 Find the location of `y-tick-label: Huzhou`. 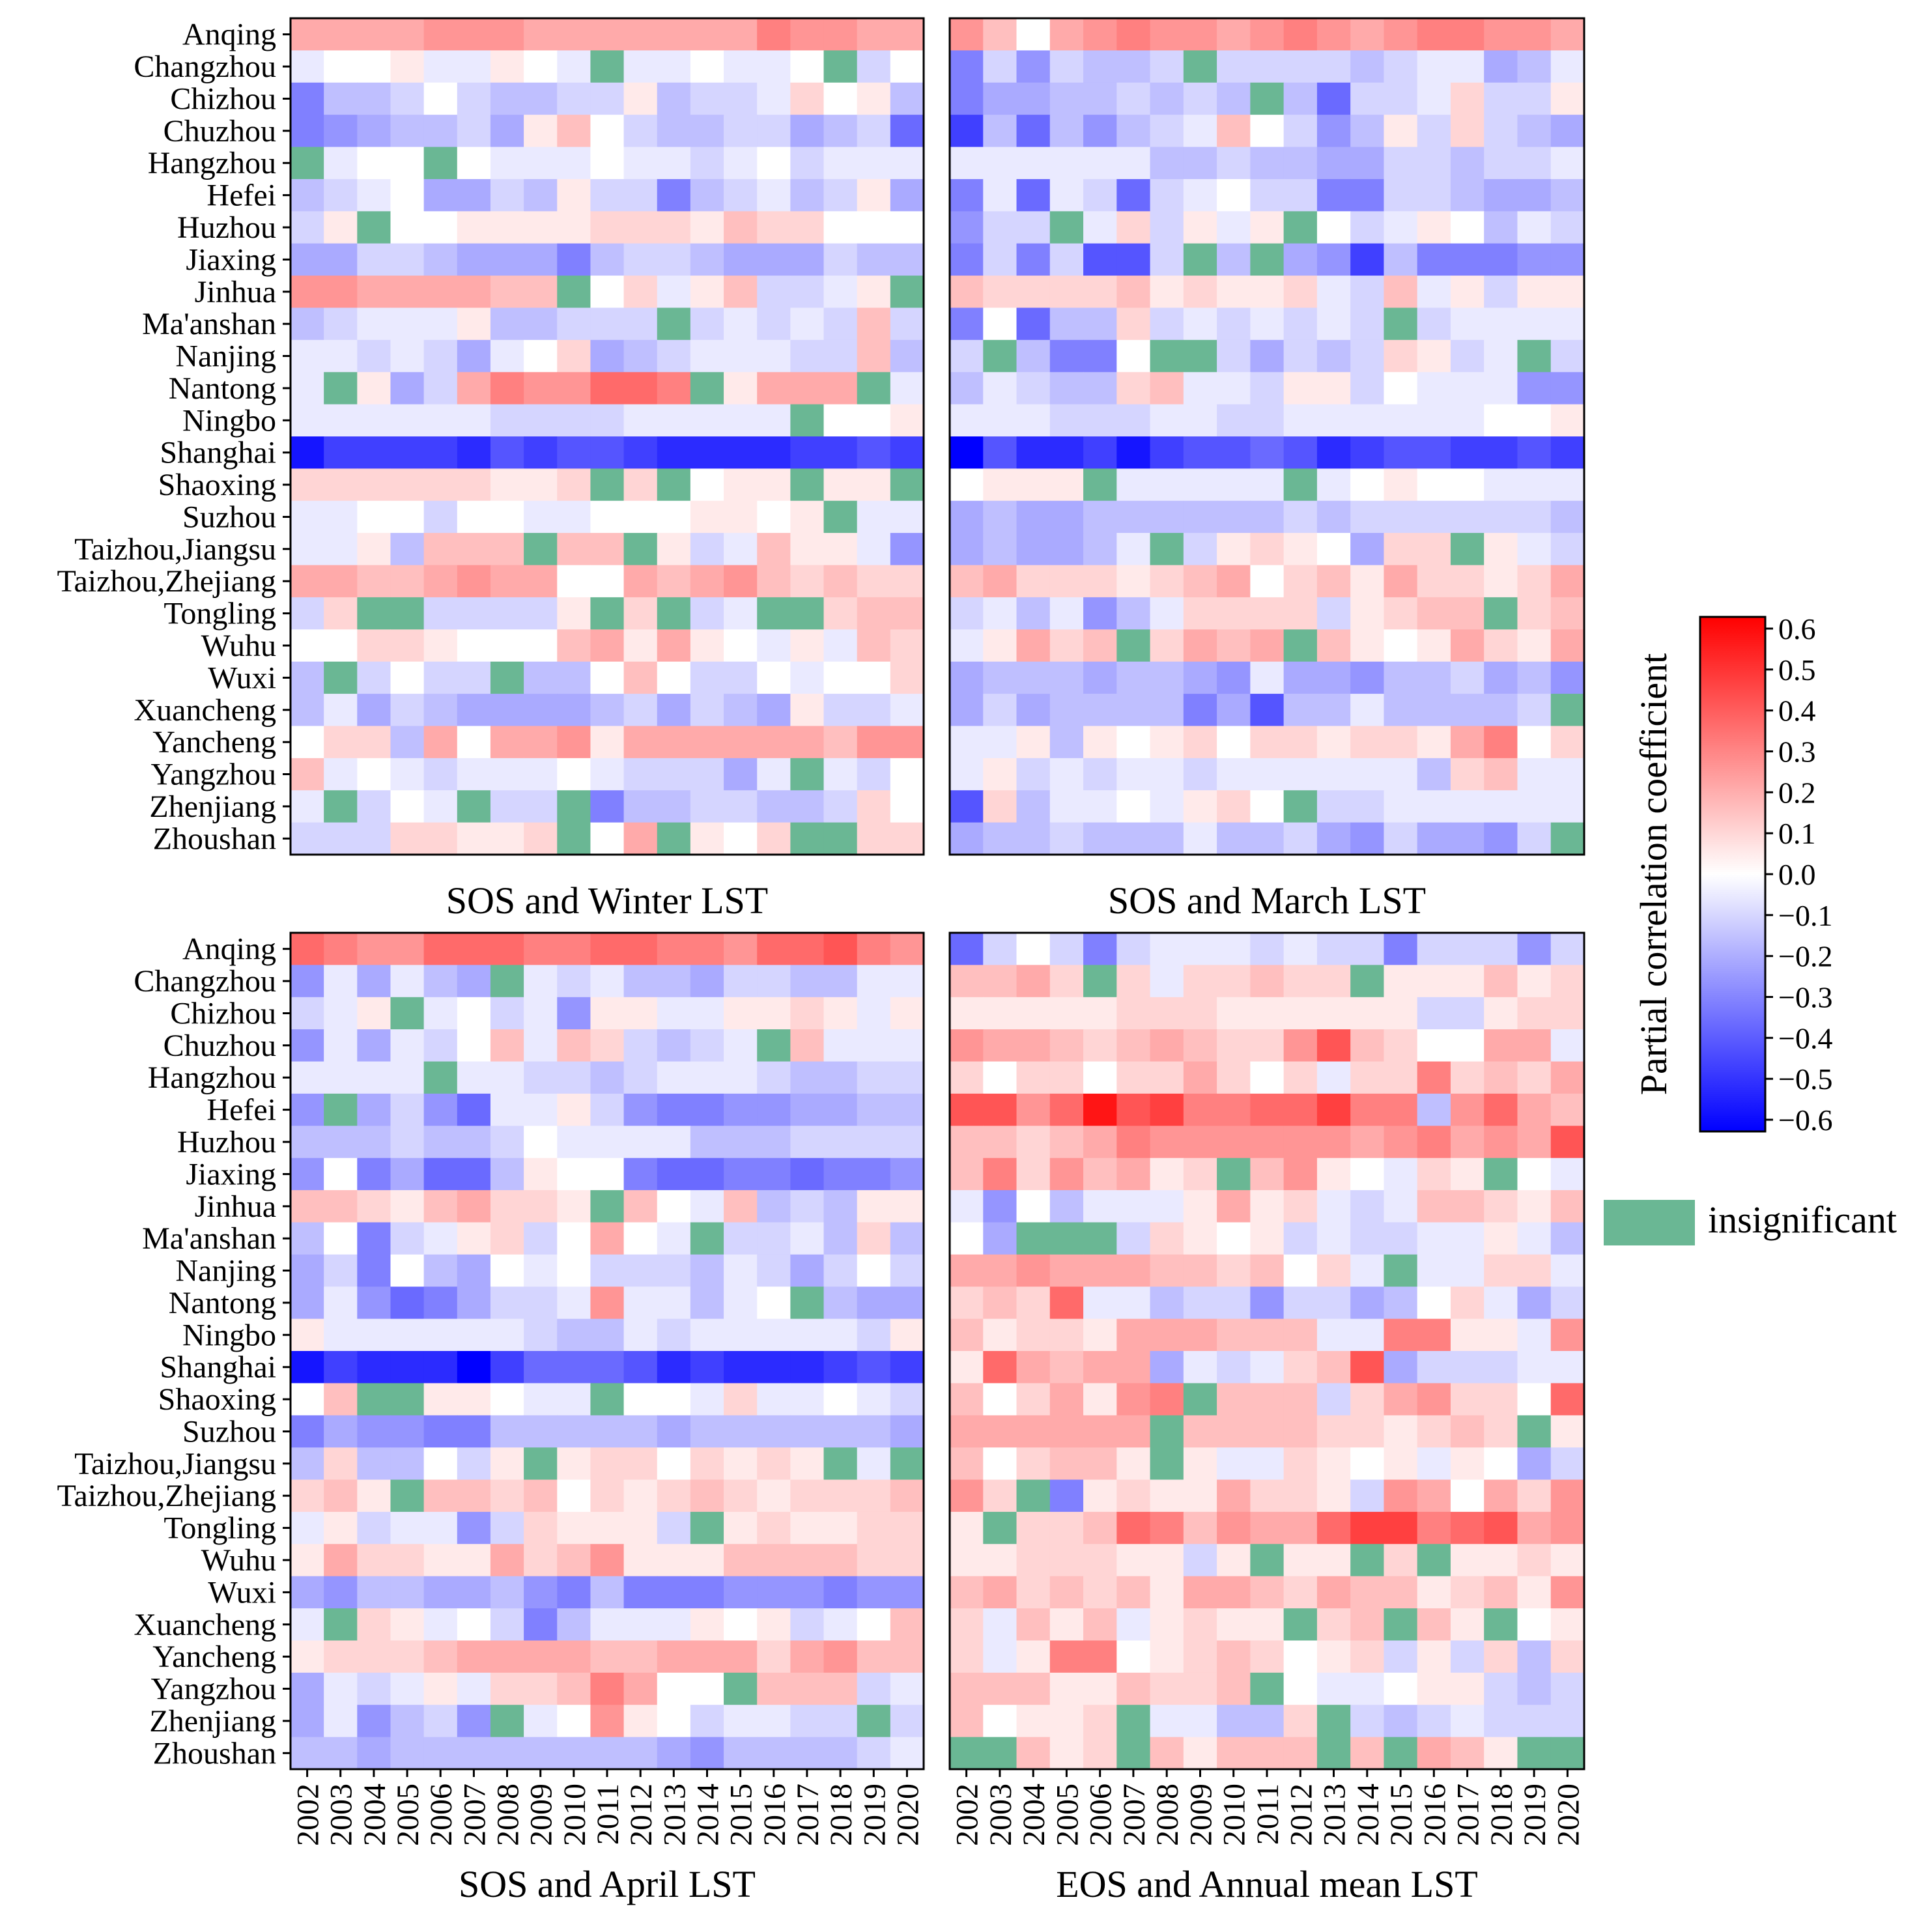

y-tick-label: Huzhou is located at coordinates (227, 1142).